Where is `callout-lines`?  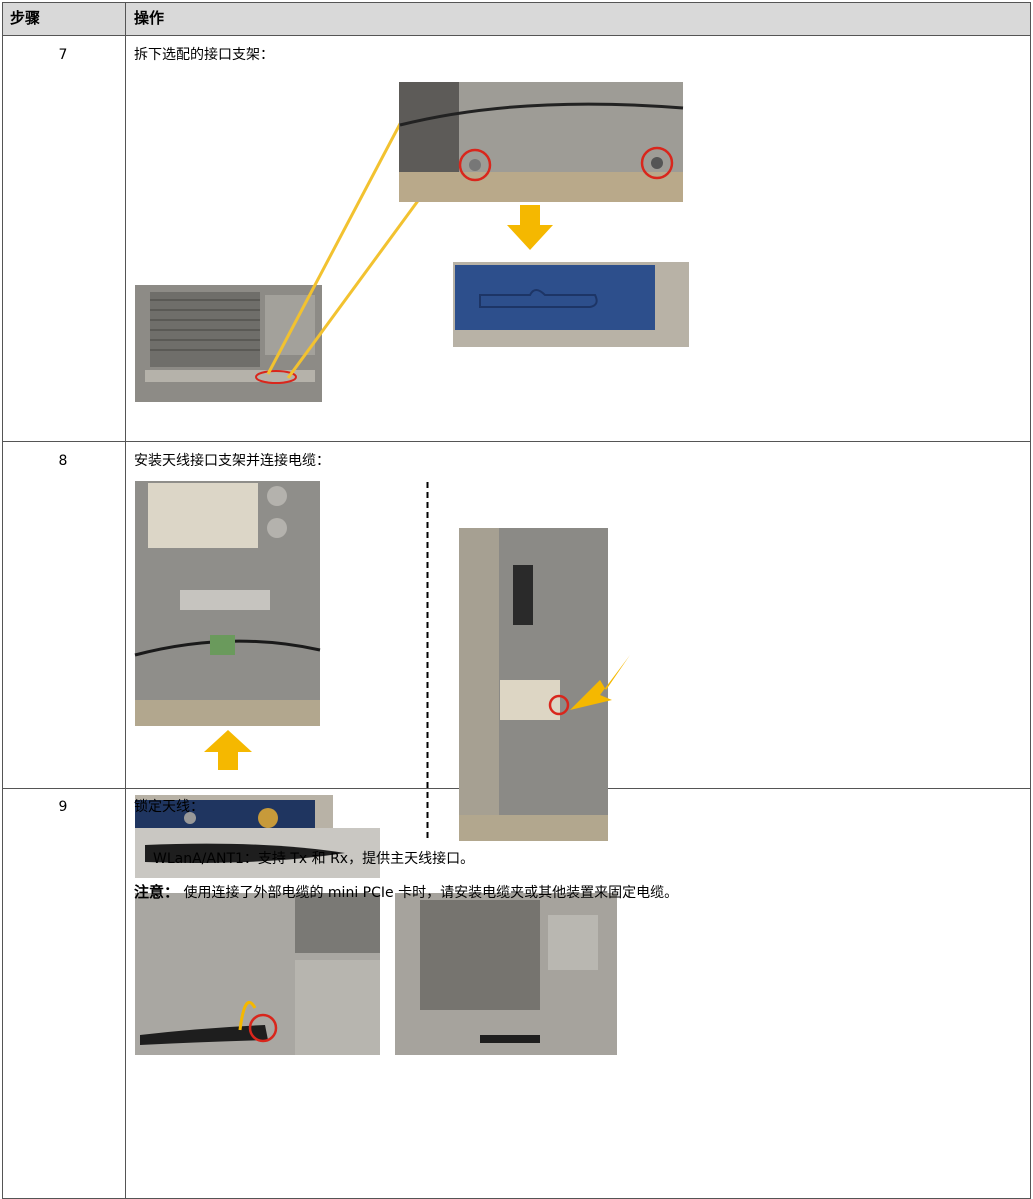
callout-lines is located at coordinates (344, 232).